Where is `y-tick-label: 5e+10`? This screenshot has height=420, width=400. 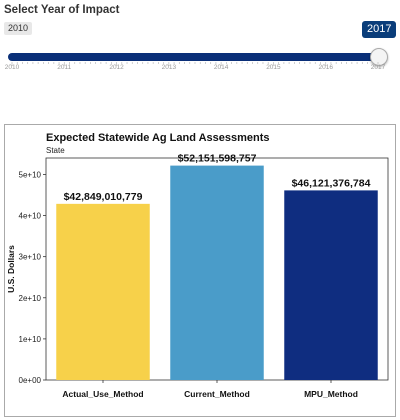
y-tick-label: 5e+10 is located at coordinates (30, 174).